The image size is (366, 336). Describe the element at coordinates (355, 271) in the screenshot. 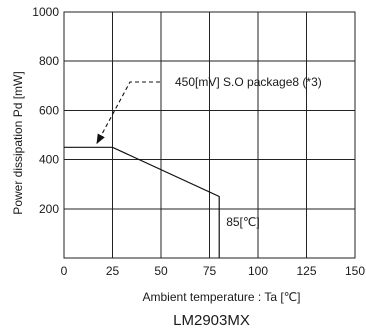

I see `x-tick-label: 150` at that location.